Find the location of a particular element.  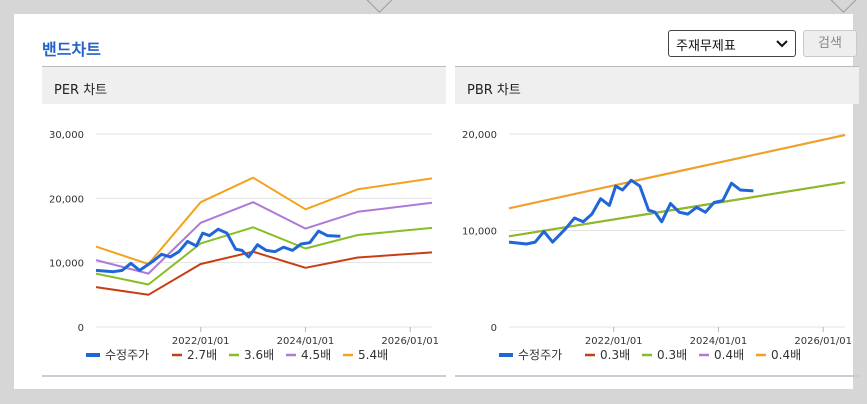

pbr-chart-header: PBR 차트 is located at coordinates (657, 85).